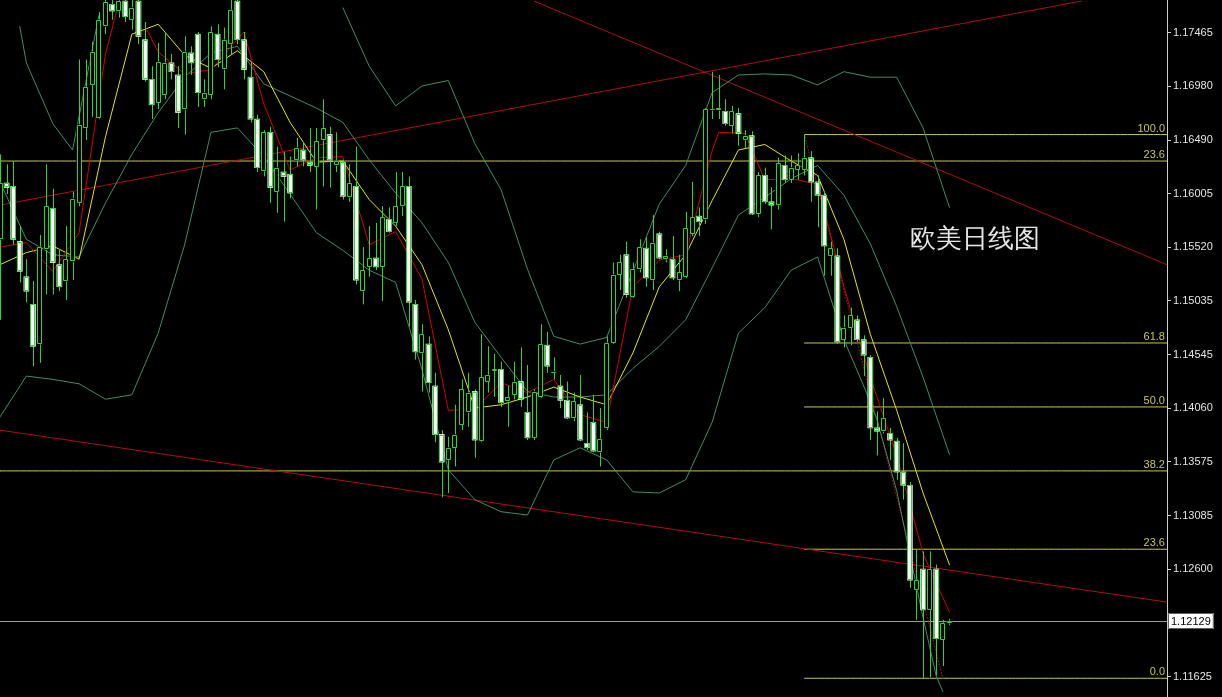 The height and width of the screenshot is (697, 1222). What do you see at coordinates (1157, 671) in the screenshot?
I see `series-label: 0.0` at bounding box center [1157, 671].